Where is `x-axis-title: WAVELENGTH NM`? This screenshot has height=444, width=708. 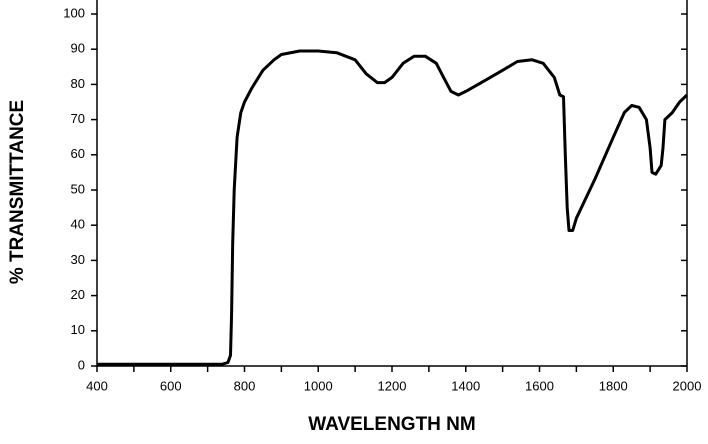
x-axis-title: WAVELENGTH NM is located at coordinates (391, 424).